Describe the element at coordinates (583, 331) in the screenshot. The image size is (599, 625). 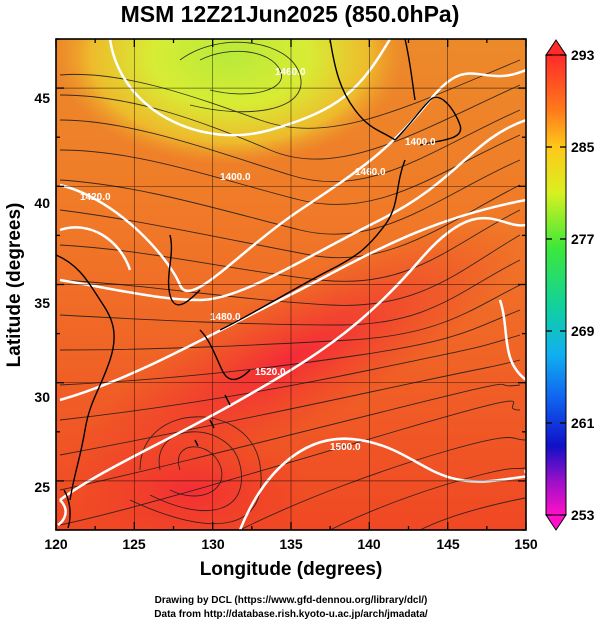
I see `colorbar-label: 269` at that location.